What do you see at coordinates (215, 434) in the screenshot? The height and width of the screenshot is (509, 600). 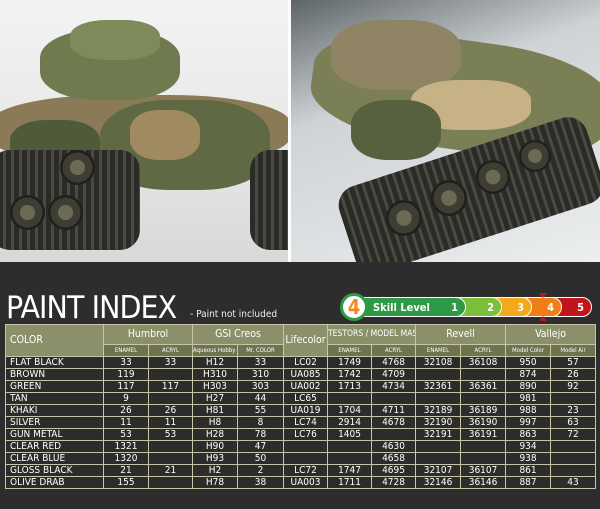 I see `paint-code-cell: H28` at bounding box center [215, 434].